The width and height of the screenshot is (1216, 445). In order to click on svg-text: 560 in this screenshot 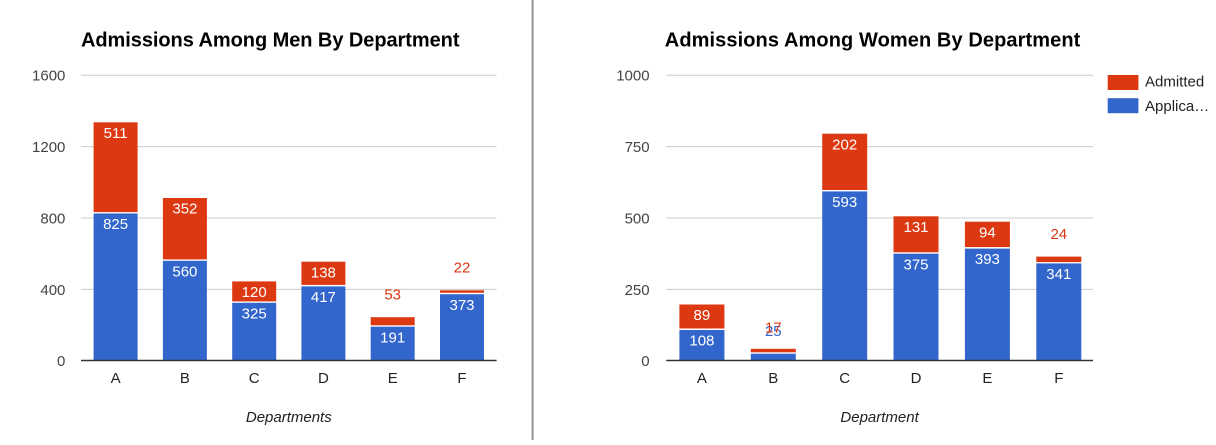, I will do `click(184, 271)`.